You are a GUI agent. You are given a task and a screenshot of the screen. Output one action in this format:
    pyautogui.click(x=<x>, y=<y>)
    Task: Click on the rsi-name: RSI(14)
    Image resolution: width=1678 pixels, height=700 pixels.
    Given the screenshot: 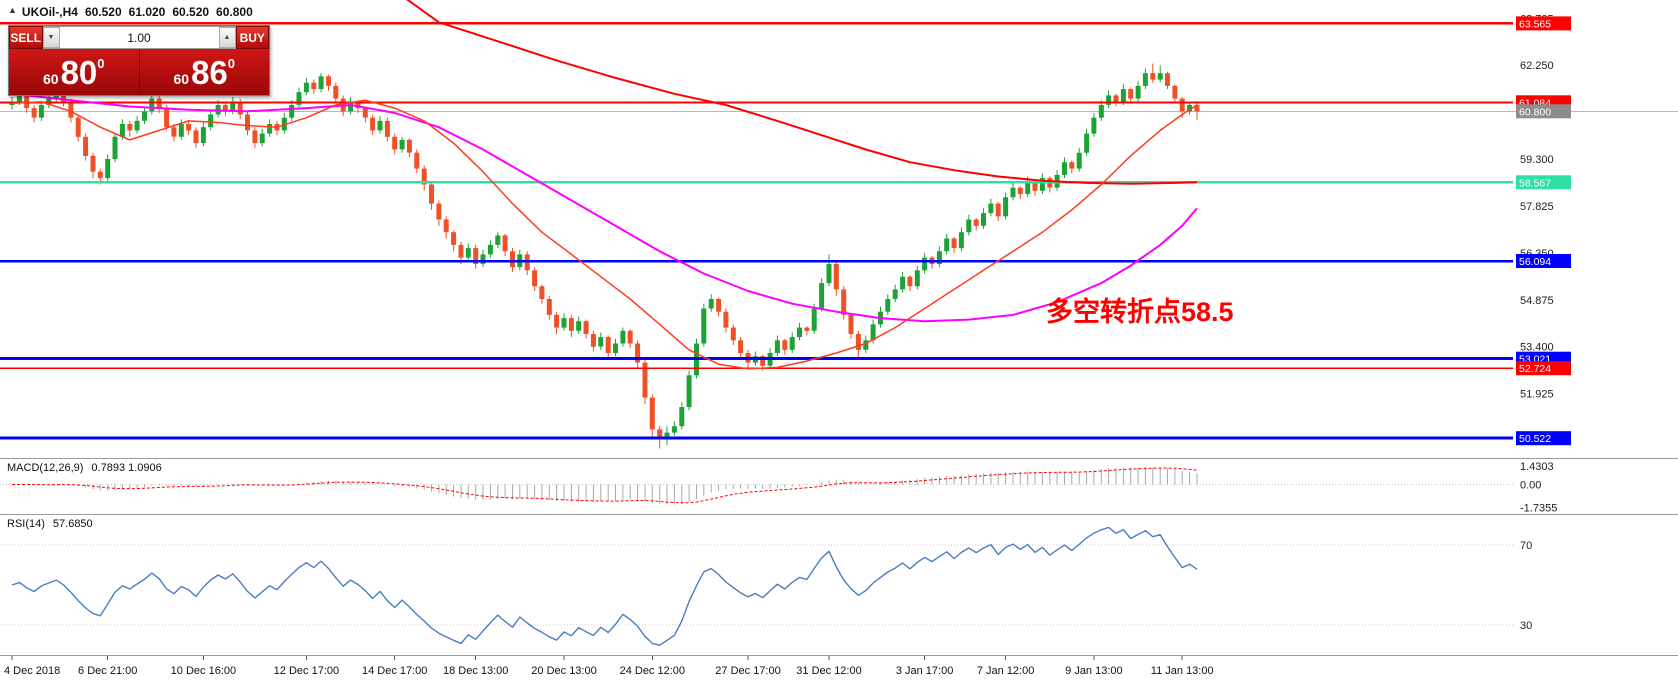 What is the action you would take?
    pyautogui.click(x=26, y=524)
    